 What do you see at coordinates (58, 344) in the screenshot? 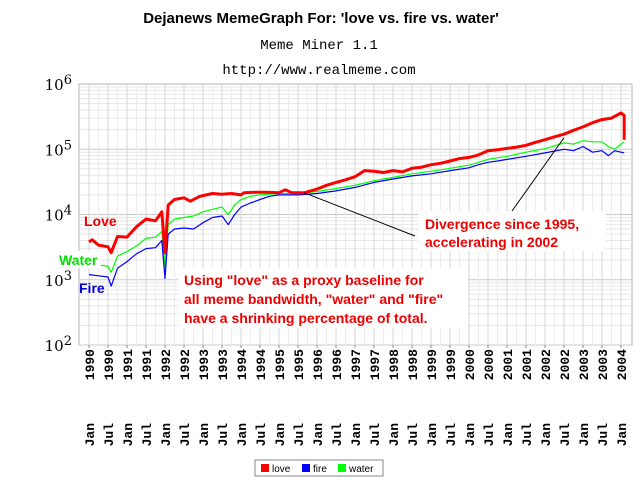
I see `y-tick-label: 10²` at bounding box center [58, 344].